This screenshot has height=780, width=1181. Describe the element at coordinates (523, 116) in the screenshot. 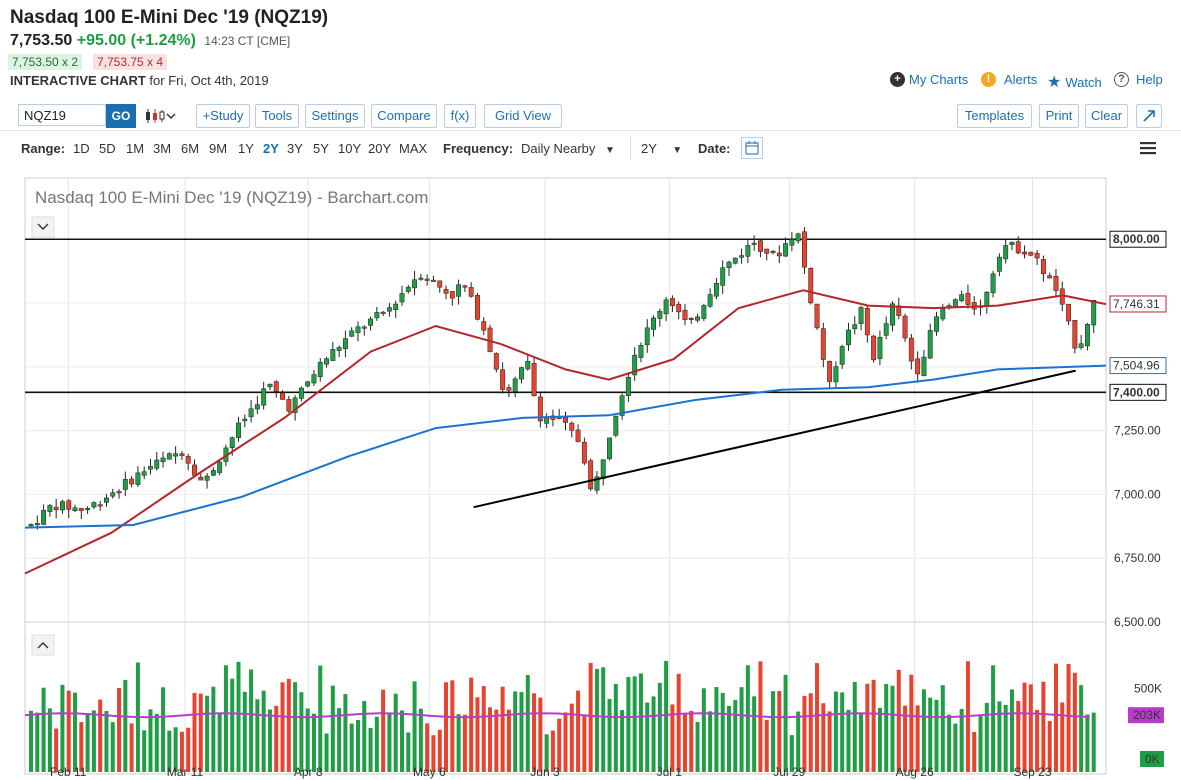

I see `grid-view-button: Grid View` at that location.